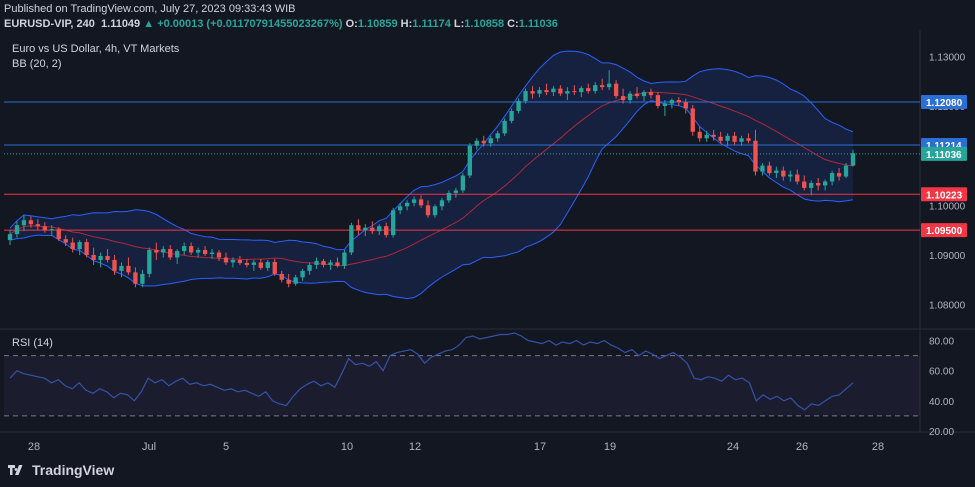 Image resolution: width=975 pixels, height=487 pixels. What do you see at coordinates (226, 447) in the screenshot?
I see `time-tick-label: 5` at bounding box center [226, 447].